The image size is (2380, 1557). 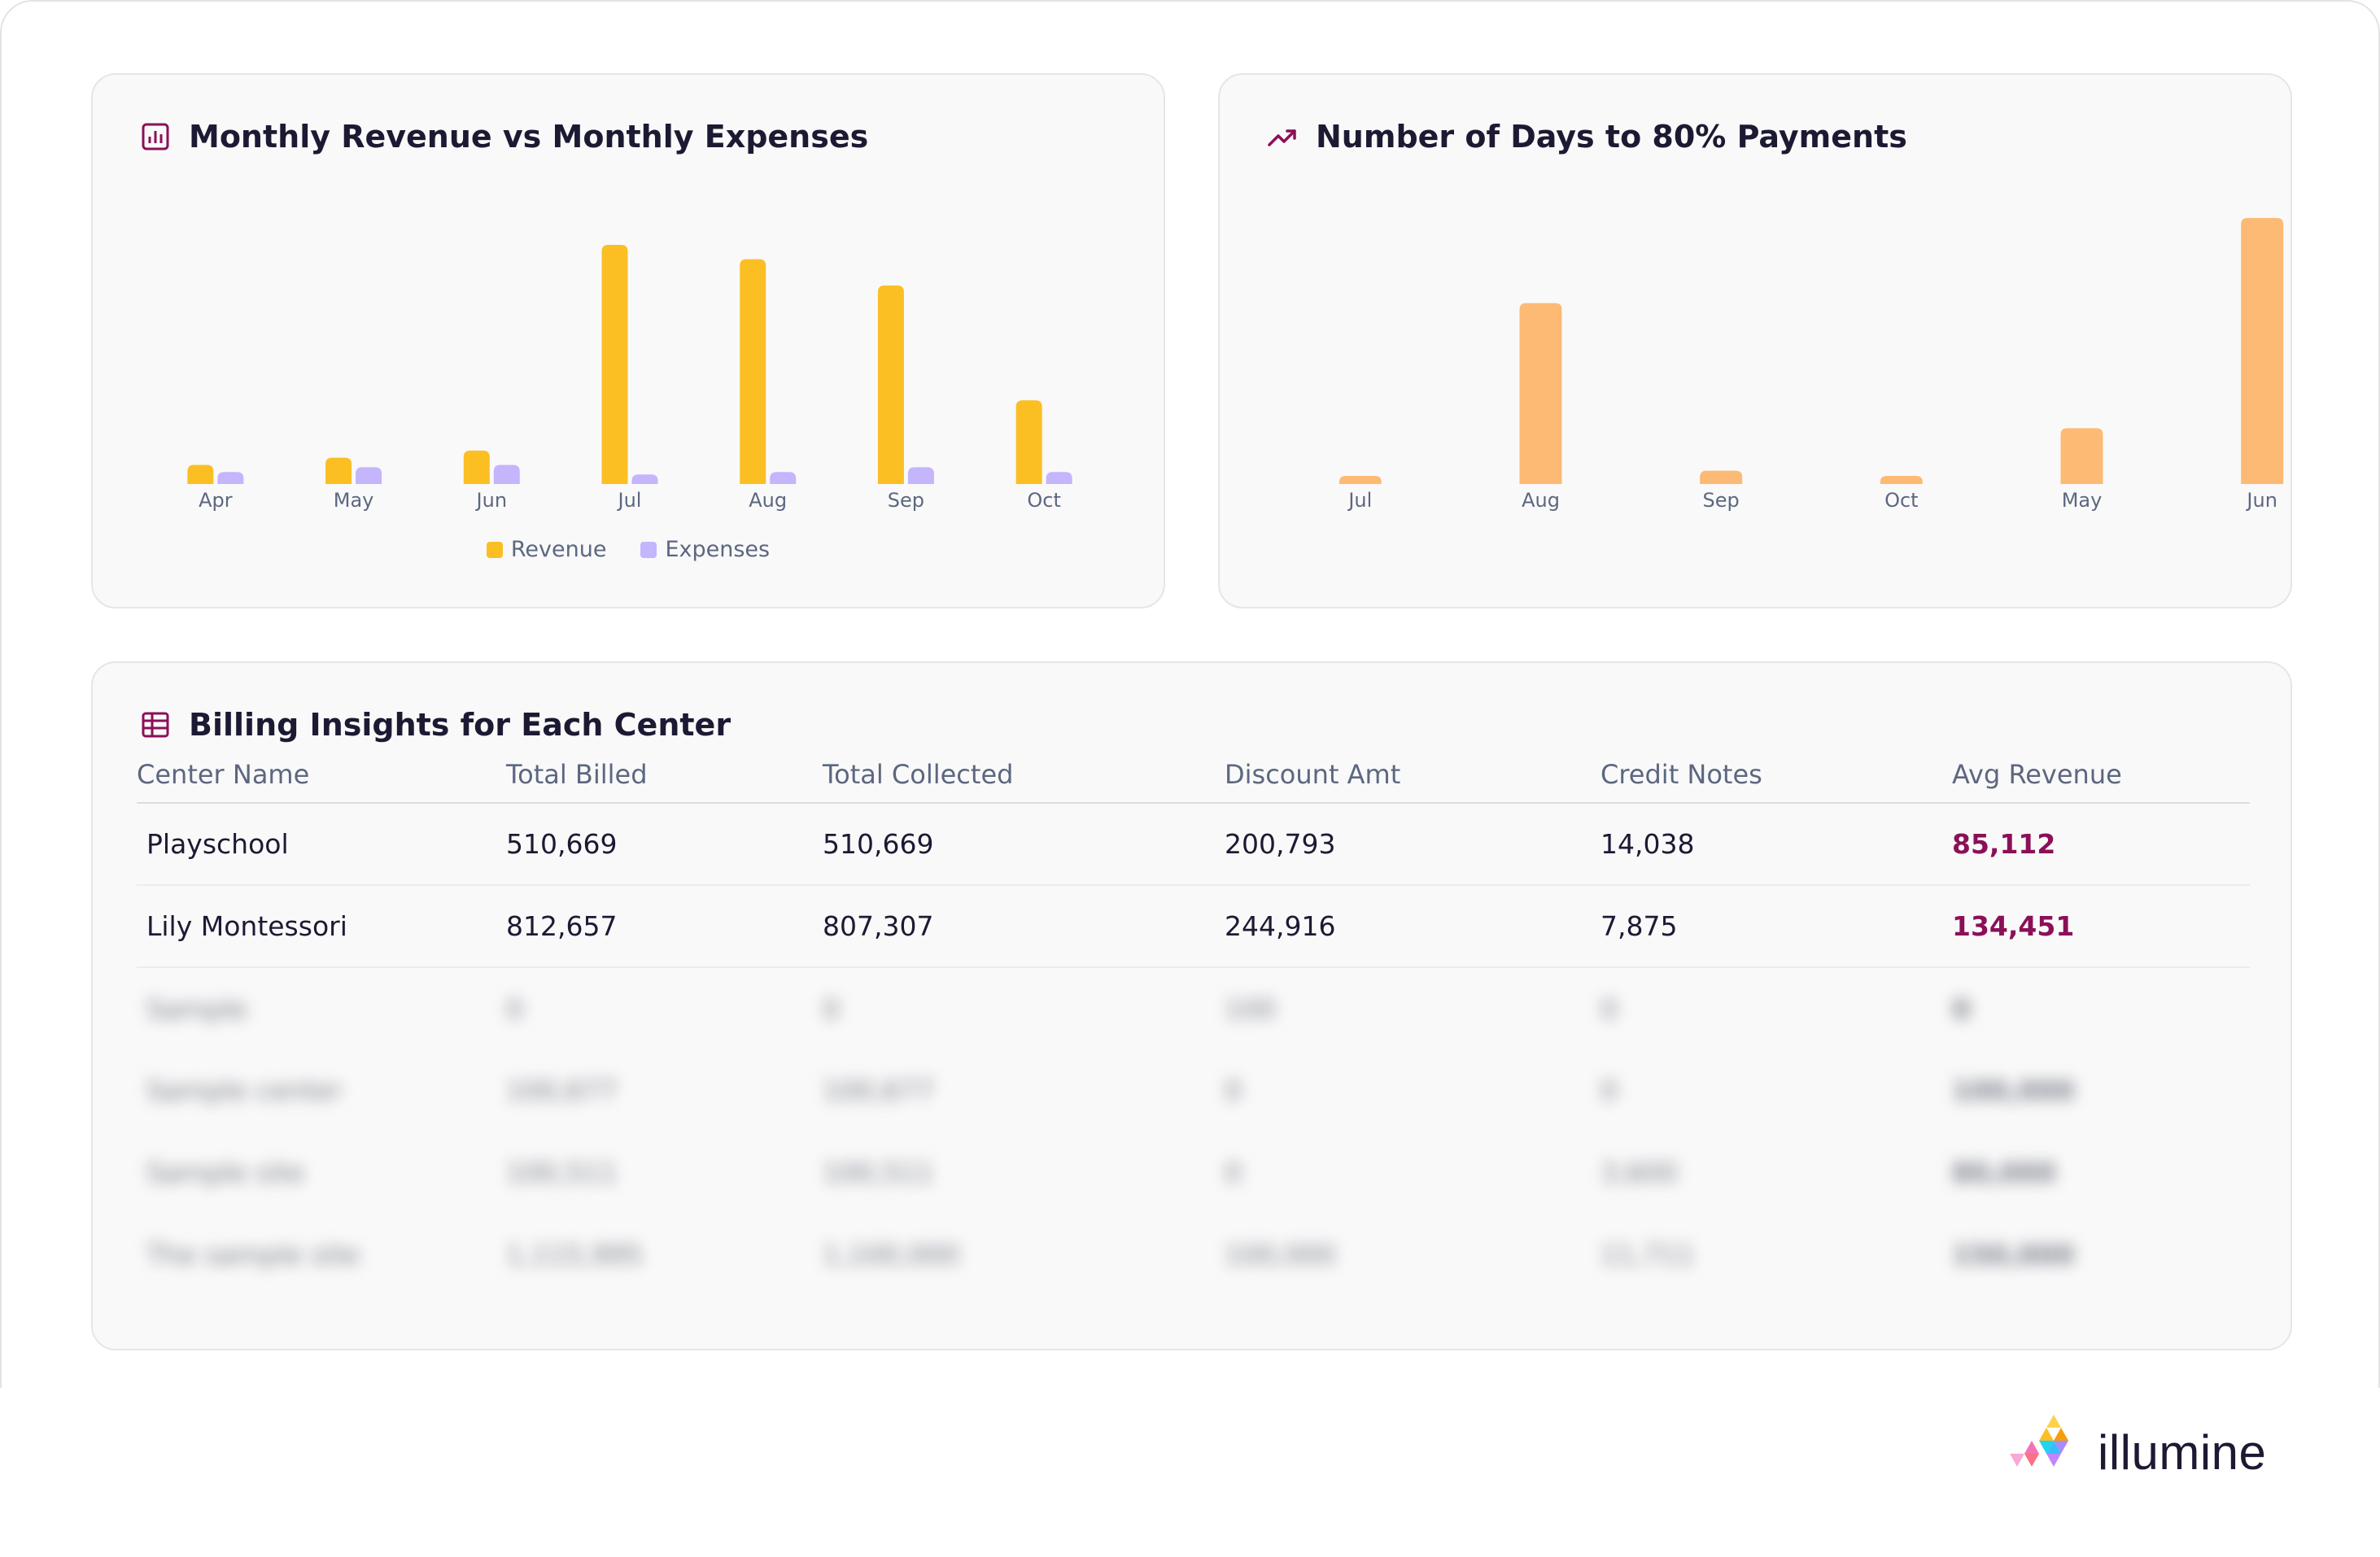 I want to click on column-header-credit-notes: Credit Notes, so click(x=1776, y=778).